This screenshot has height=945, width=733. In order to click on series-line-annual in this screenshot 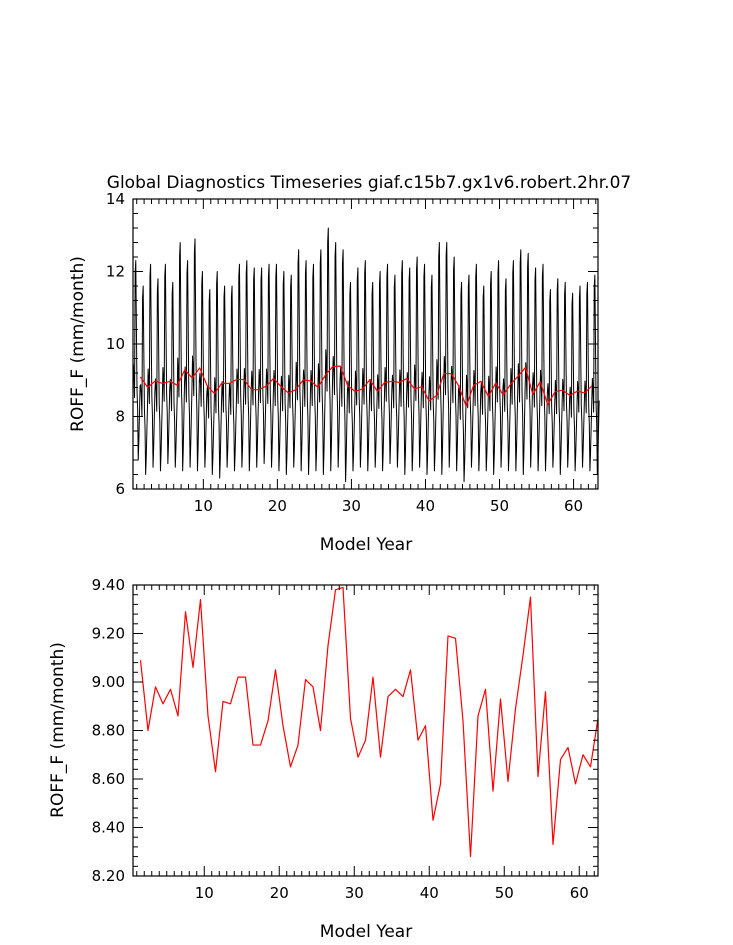, I will do `click(366, 386)`.